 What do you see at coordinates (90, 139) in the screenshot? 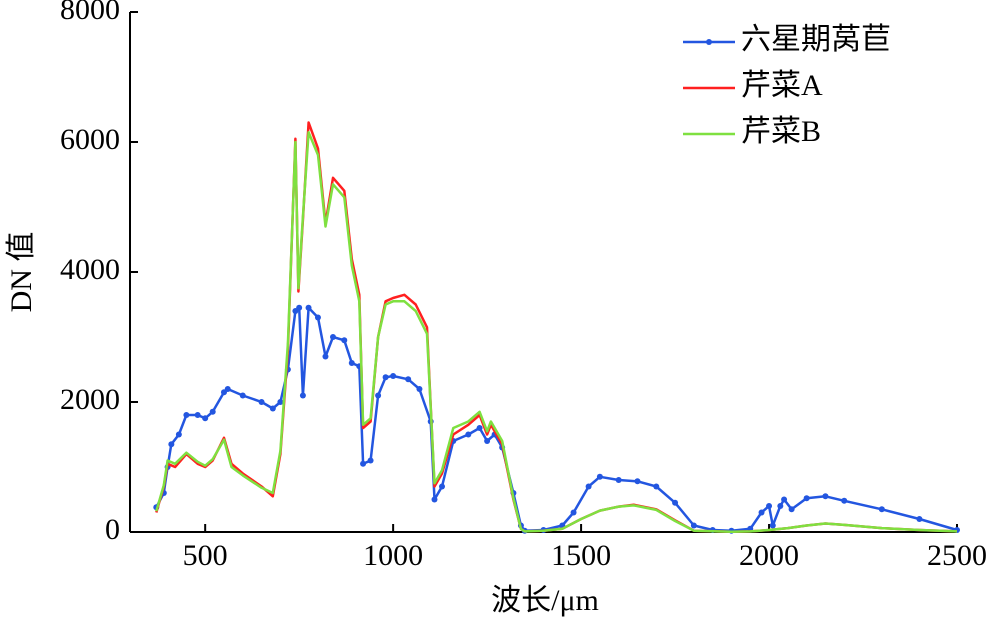
I see `y-tick-label: 6000` at bounding box center [90, 139].